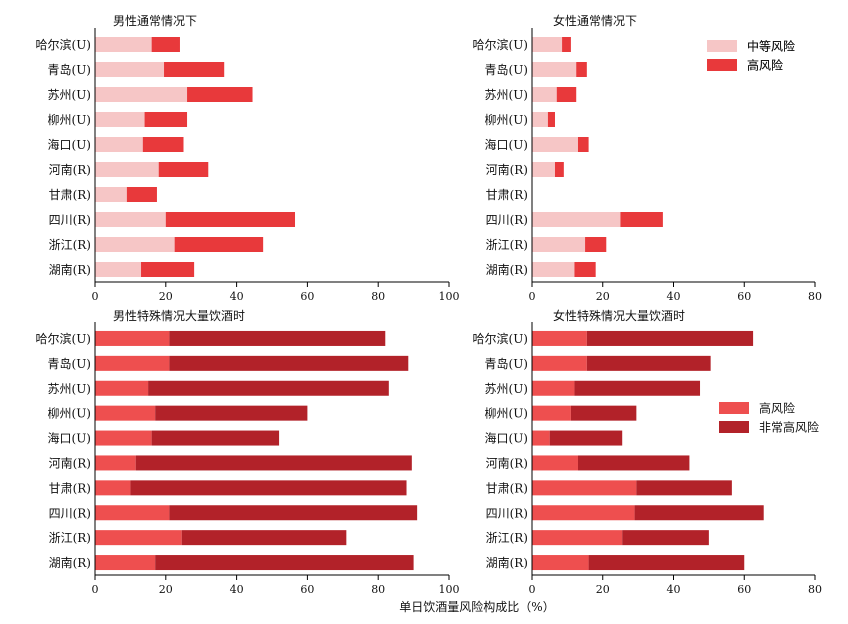 The image size is (848, 624). What do you see at coordinates (449, 296) in the screenshot?
I see `x-tick-label: 100` at bounding box center [449, 296].